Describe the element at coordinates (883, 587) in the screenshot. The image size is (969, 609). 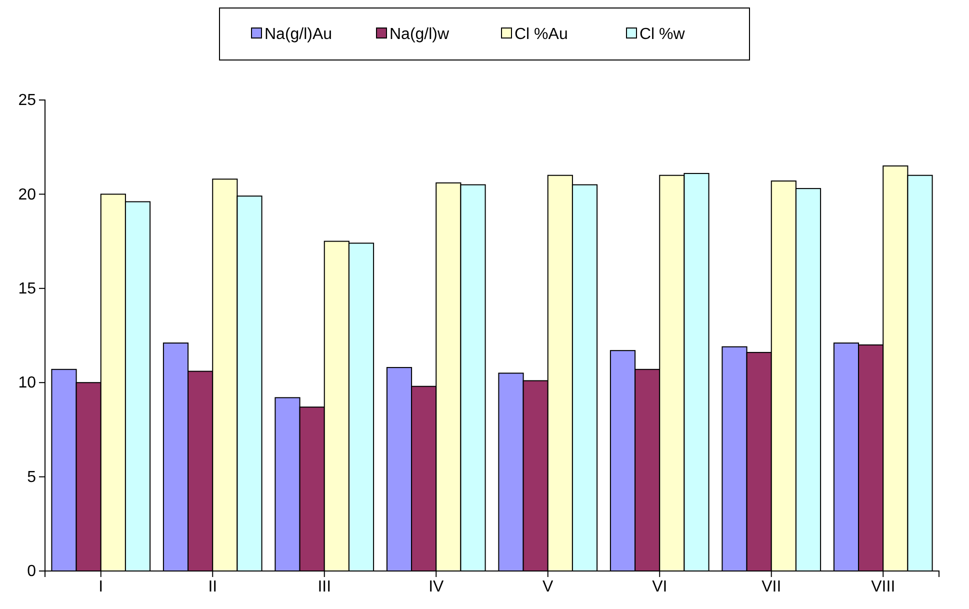
I see `x-tick-label: VIII` at that location.